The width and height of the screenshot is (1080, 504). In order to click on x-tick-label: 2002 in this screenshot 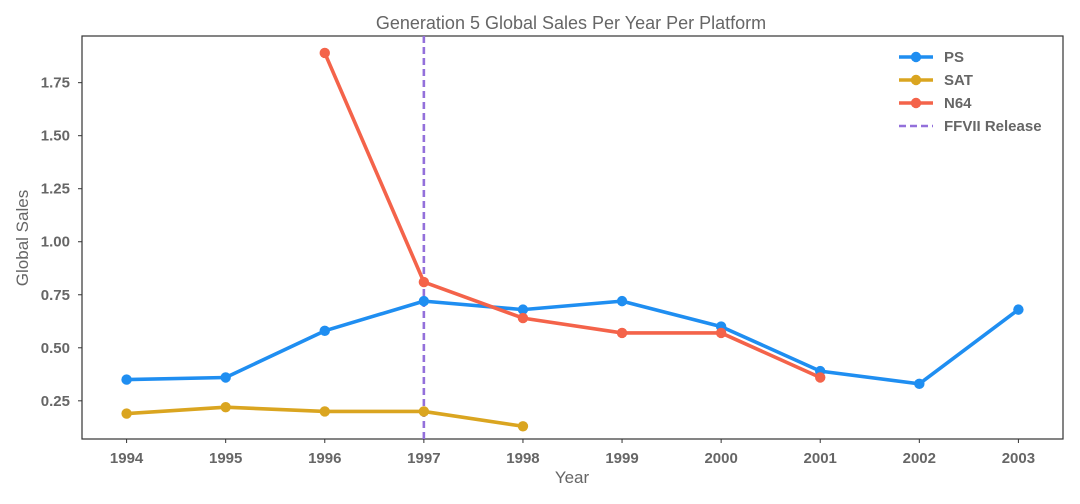, I will do `click(919, 458)`.